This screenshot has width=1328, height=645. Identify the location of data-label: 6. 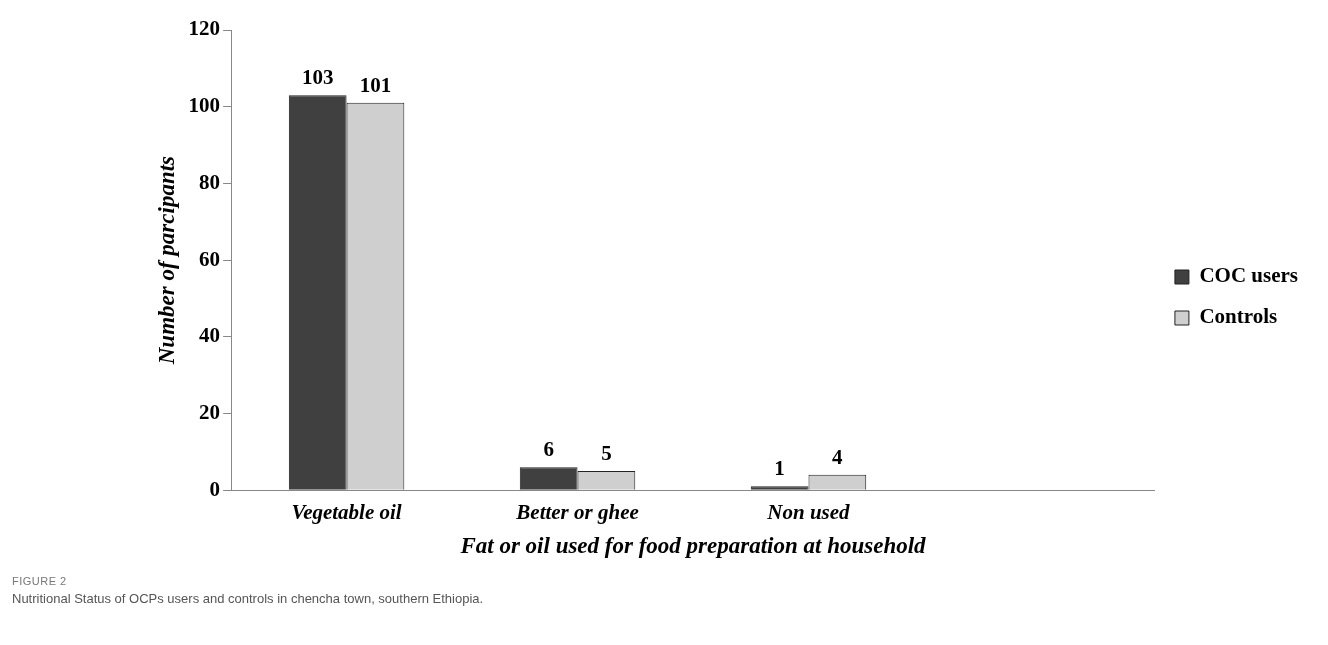
(548, 449).